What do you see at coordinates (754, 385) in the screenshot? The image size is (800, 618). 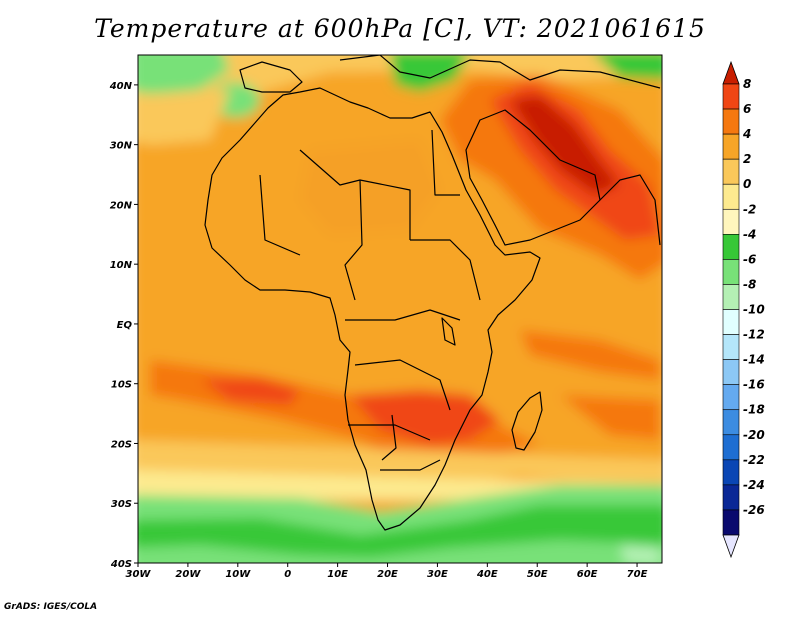 I see `colorbar-label: -16` at bounding box center [754, 385].